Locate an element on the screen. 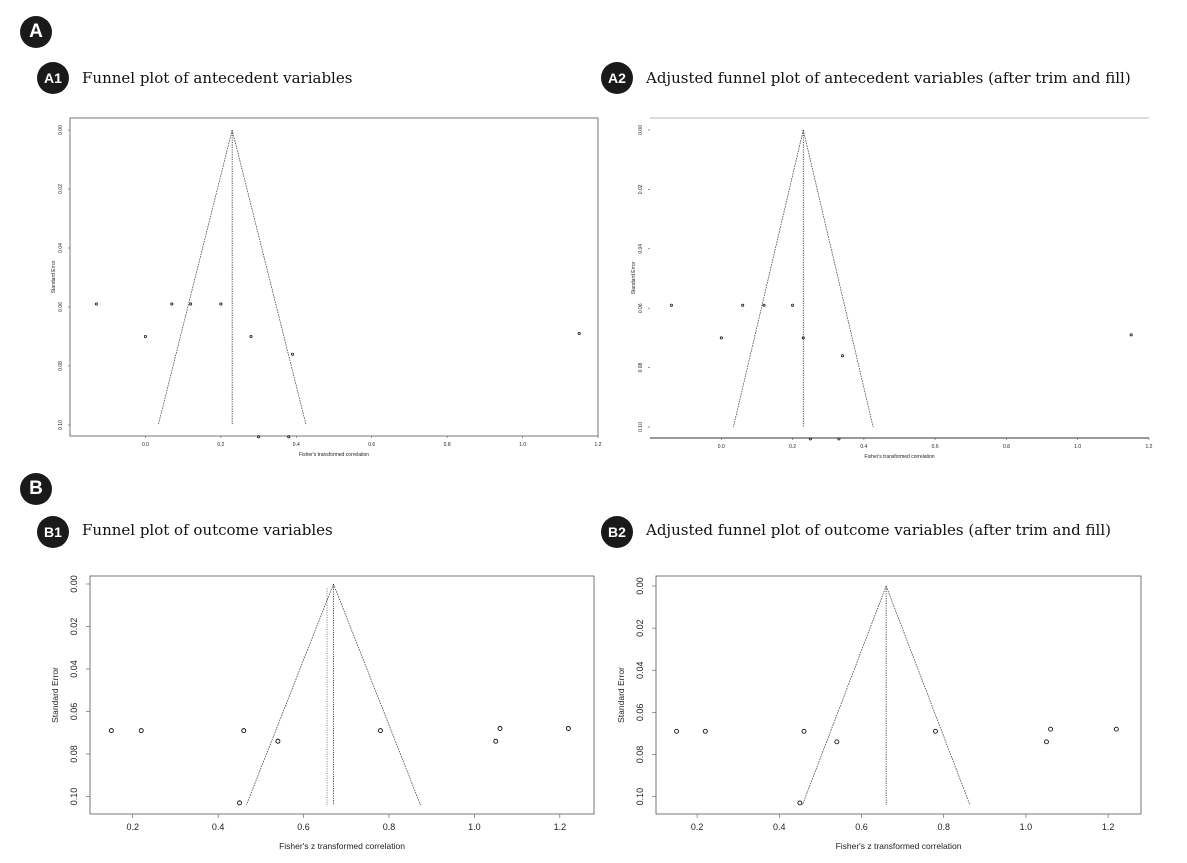 This screenshot has width=1187, height=863. b2-y-tick-label: 0.06 is located at coordinates (640, 713).